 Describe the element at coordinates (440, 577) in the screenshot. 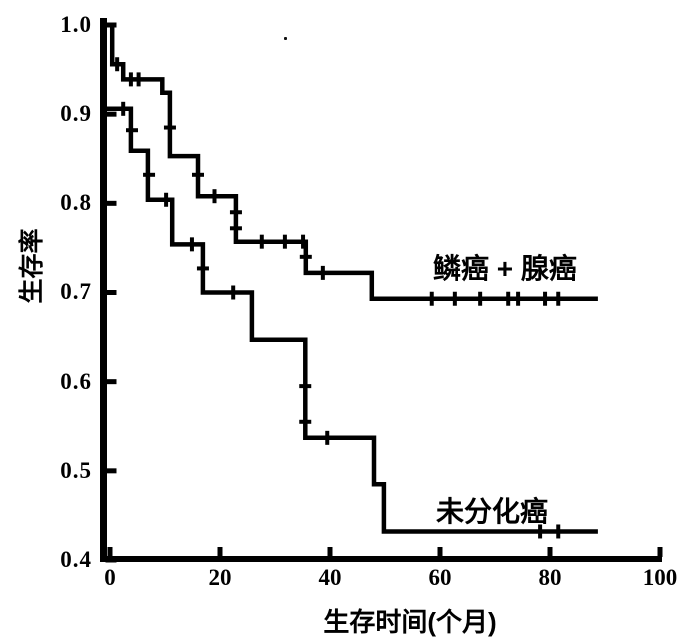

I see `x-tick-label-60: 60` at that location.